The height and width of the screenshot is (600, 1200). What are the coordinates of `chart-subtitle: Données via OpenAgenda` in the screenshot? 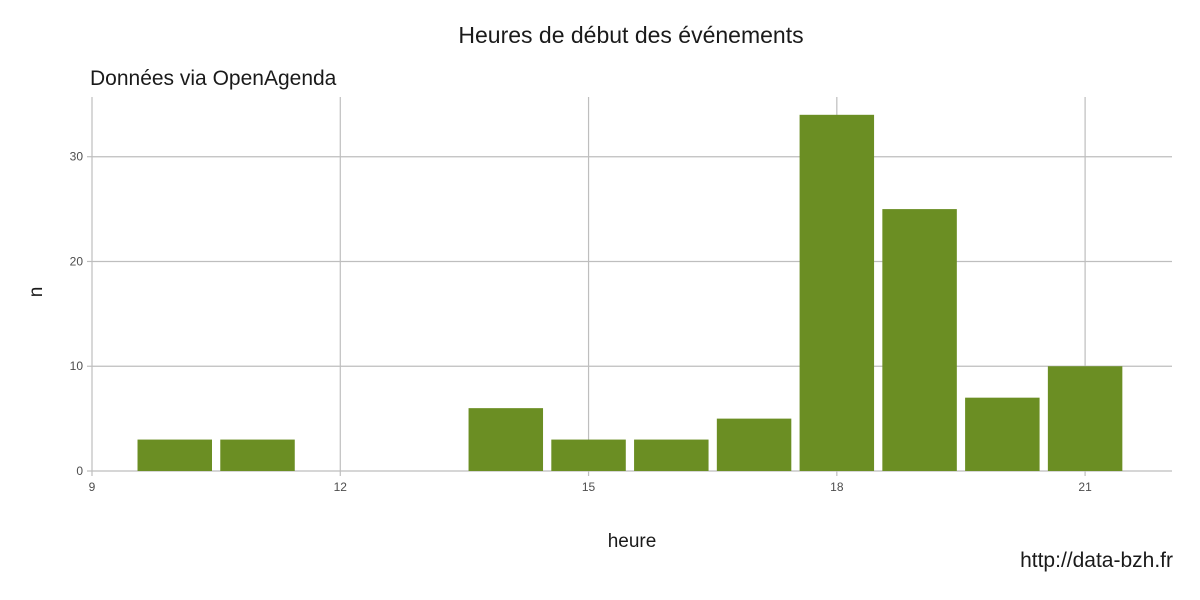 It's located at (213, 78).